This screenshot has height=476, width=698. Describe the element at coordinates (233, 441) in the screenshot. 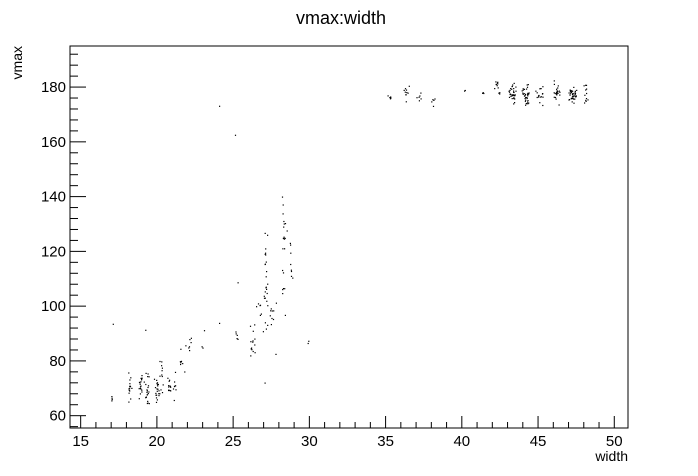

I see `x-tick-label: 25` at that location.